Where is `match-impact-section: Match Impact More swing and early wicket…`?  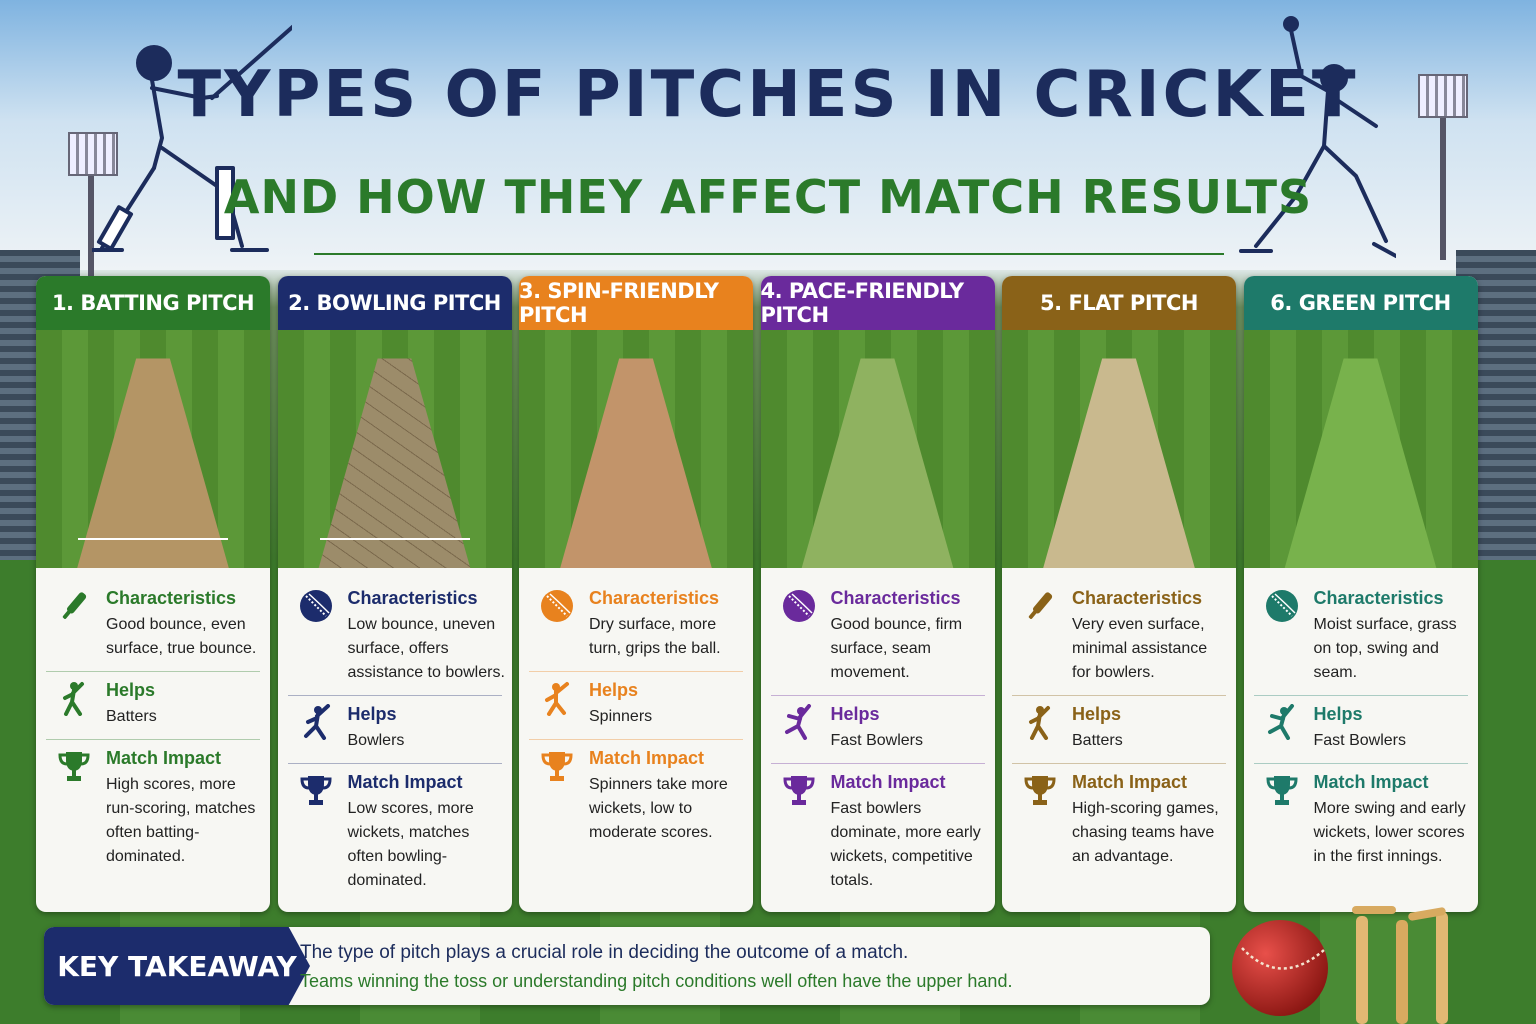
match-impact-section: Match Impact More swing and early wicket… is located at coordinates (1361, 820).